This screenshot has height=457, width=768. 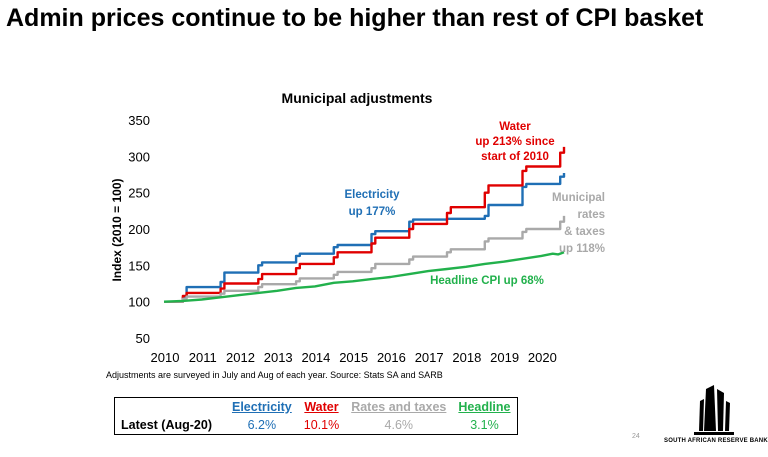 I want to click on table-cell-rates: 4.6%, so click(x=399, y=425).